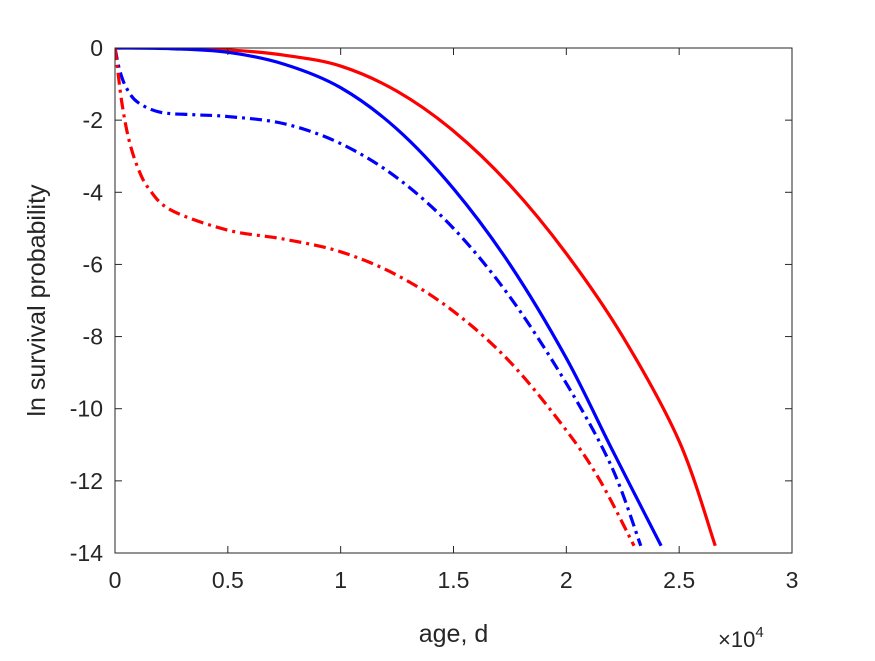 The height and width of the screenshot is (661, 875). What do you see at coordinates (37, 300) in the screenshot?
I see `y-axis-title: ln survival probability` at bounding box center [37, 300].